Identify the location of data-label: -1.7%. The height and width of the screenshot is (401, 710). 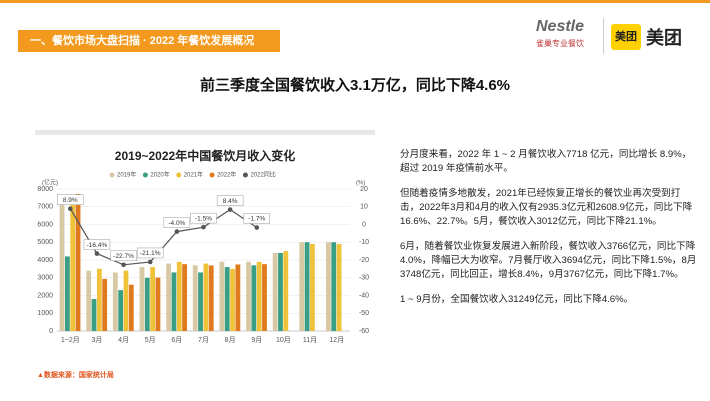
(257, 218).